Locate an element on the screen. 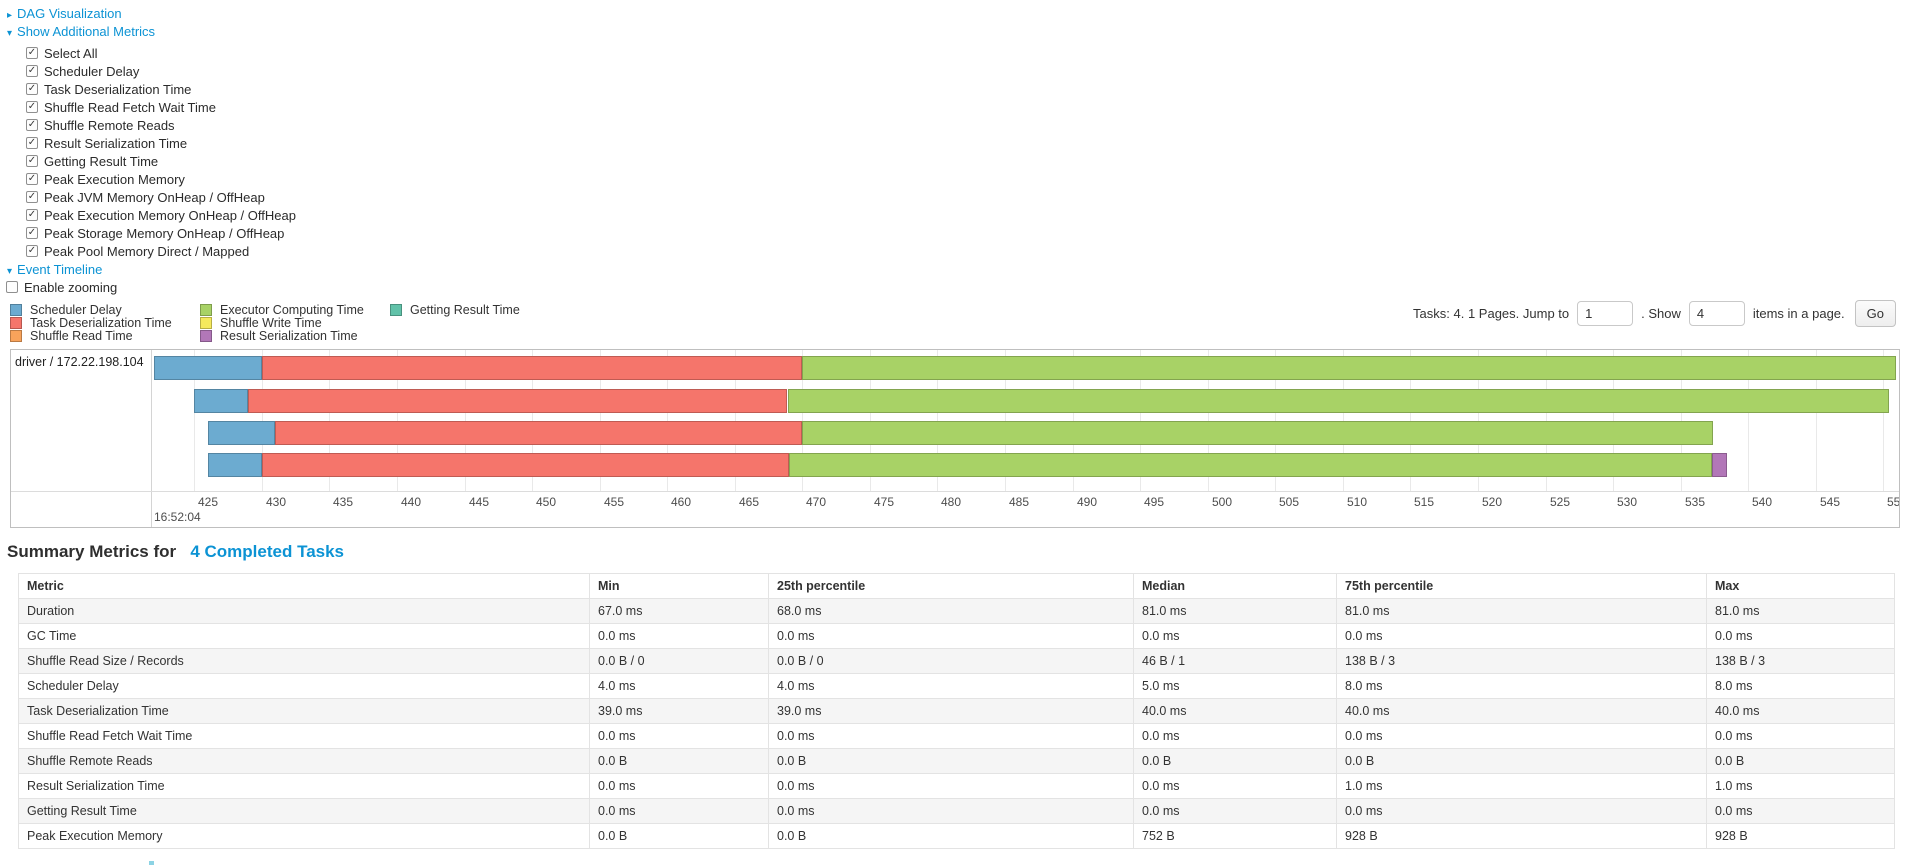 The width and height of the screenshot is (1907, 865). completed-tasks-link: 4 Completed Tasks is located at coordinates (267, 551).